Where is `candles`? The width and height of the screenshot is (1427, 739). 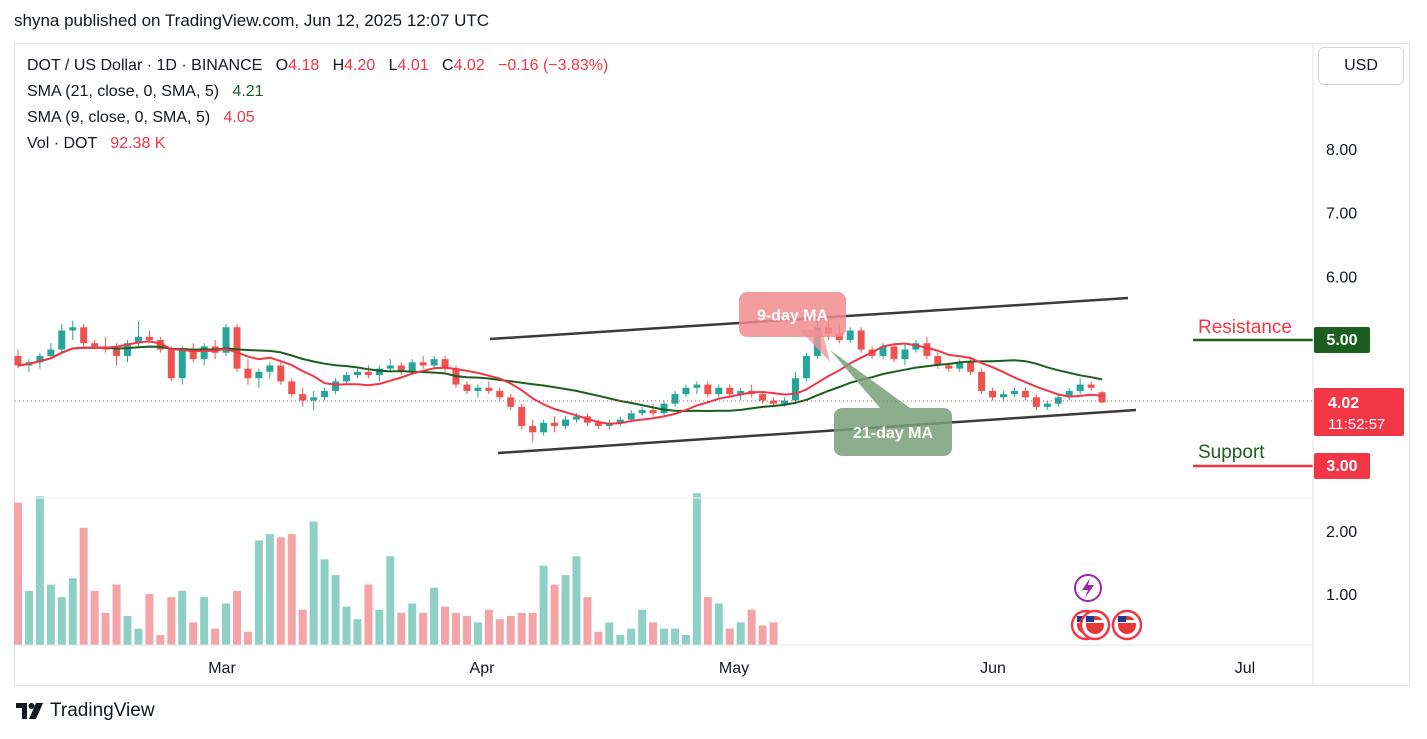
candles is located at coordinates (560, 379).